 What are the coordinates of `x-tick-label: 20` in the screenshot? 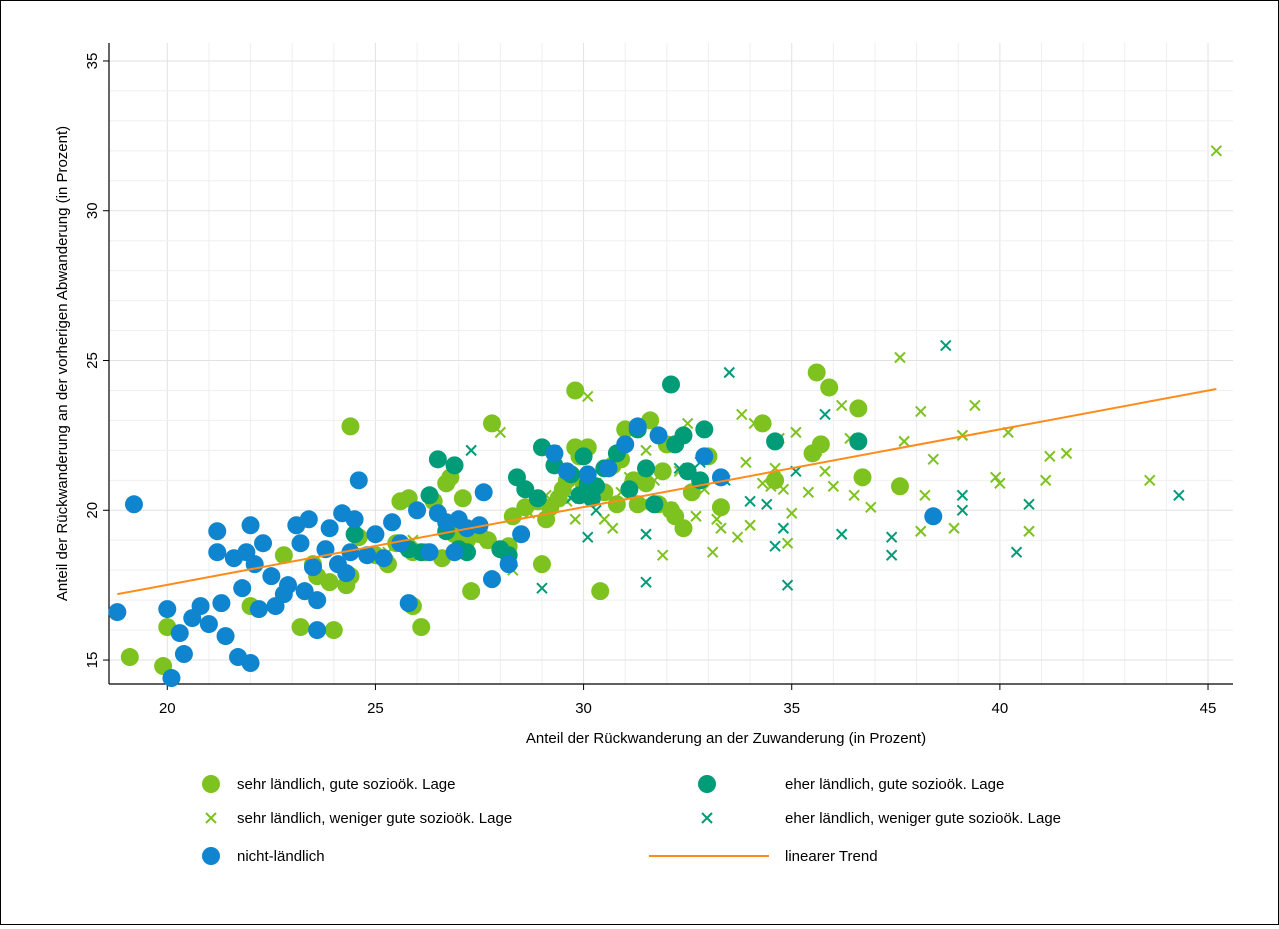 It's located at (167, 708).